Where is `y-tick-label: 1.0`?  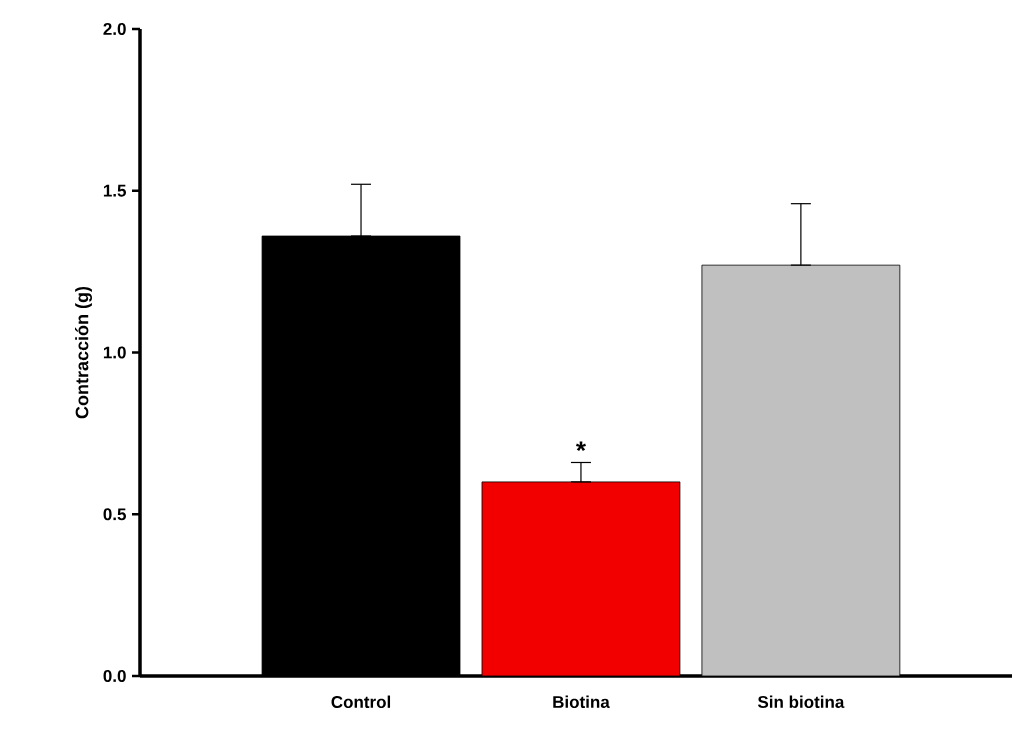
y-tick-label: 1.0 is located at coordinates (114, 352).